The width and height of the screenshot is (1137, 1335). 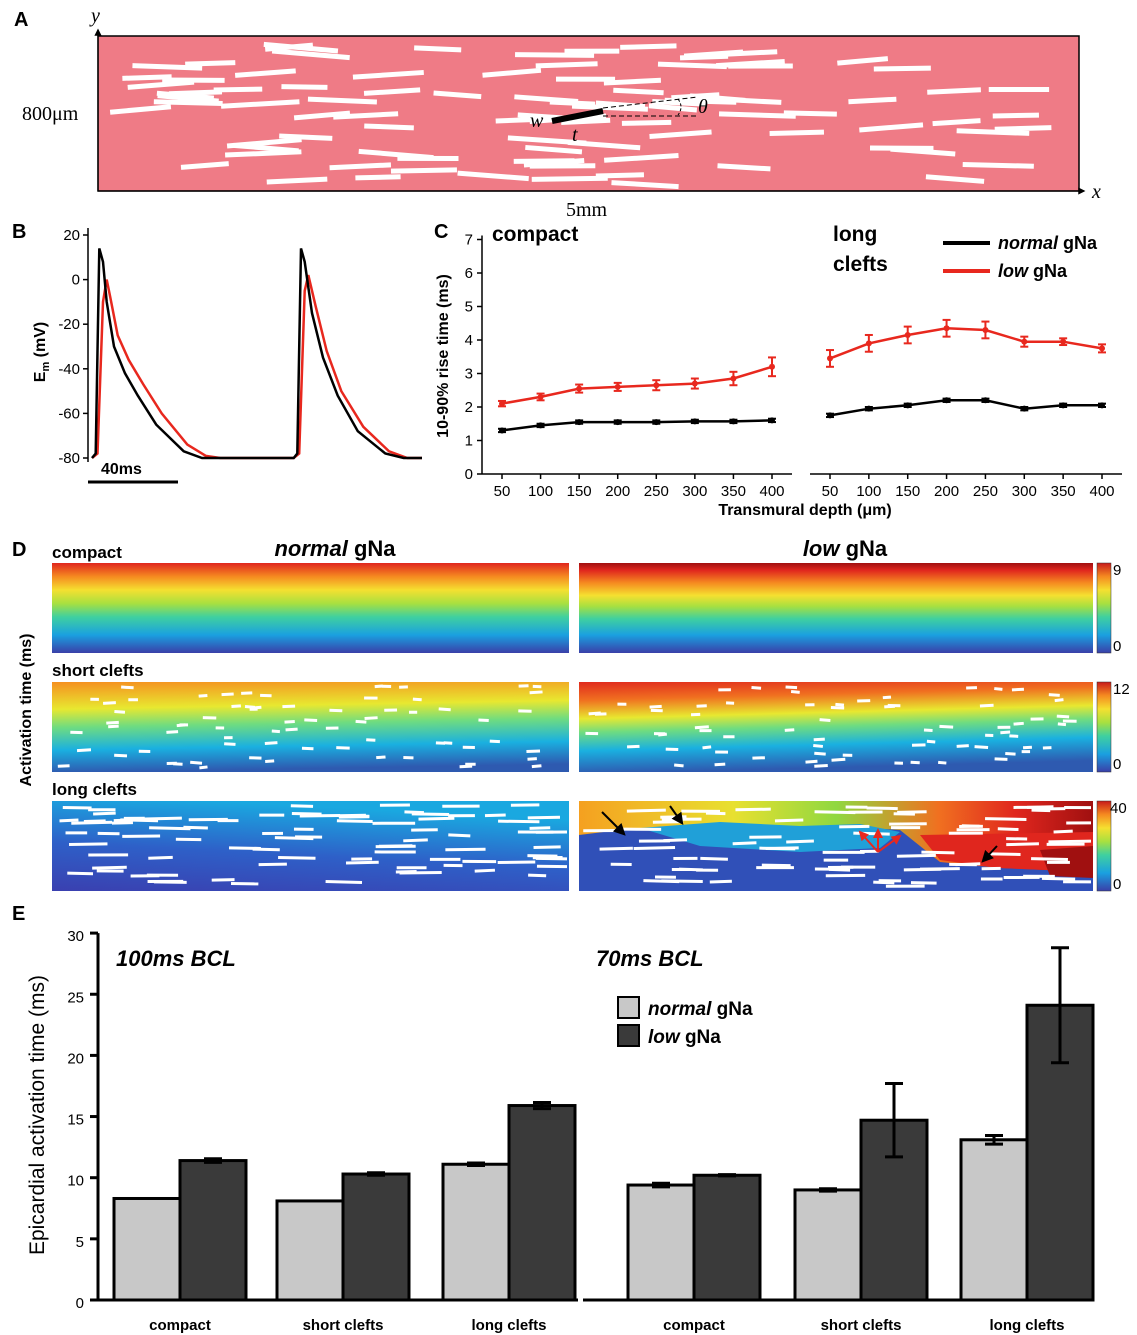 I want to click on e-legend: normal gNa low gNa, so click(x=685, y=1022).